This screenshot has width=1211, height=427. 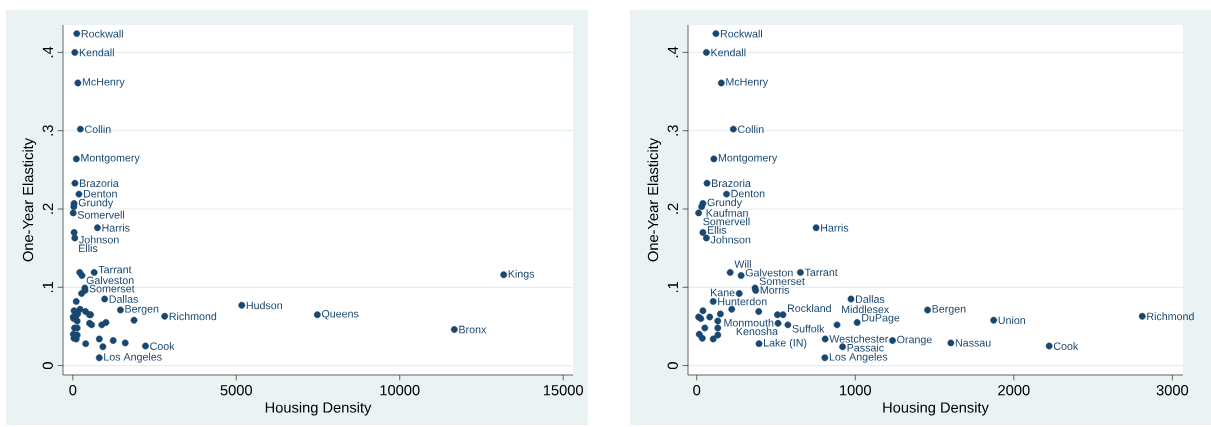 I want to click on x-tick-label: 3000, so click(x=1172, y=390).